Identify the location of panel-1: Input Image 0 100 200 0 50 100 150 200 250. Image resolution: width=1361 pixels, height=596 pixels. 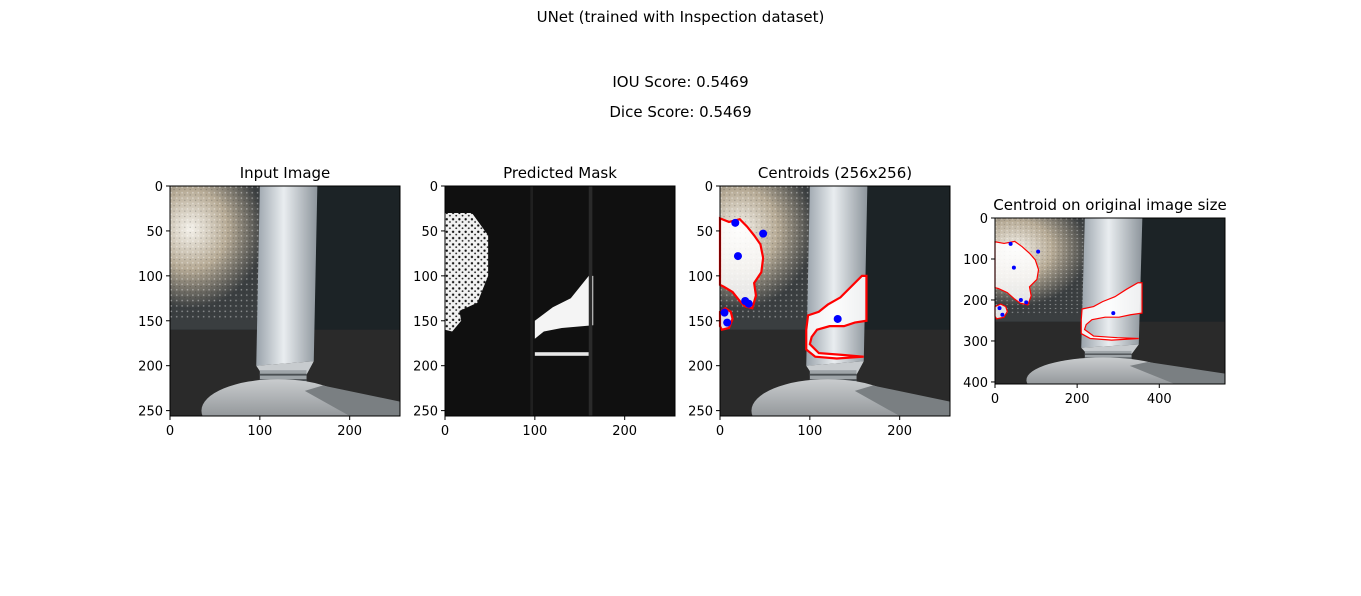
(269, 301).